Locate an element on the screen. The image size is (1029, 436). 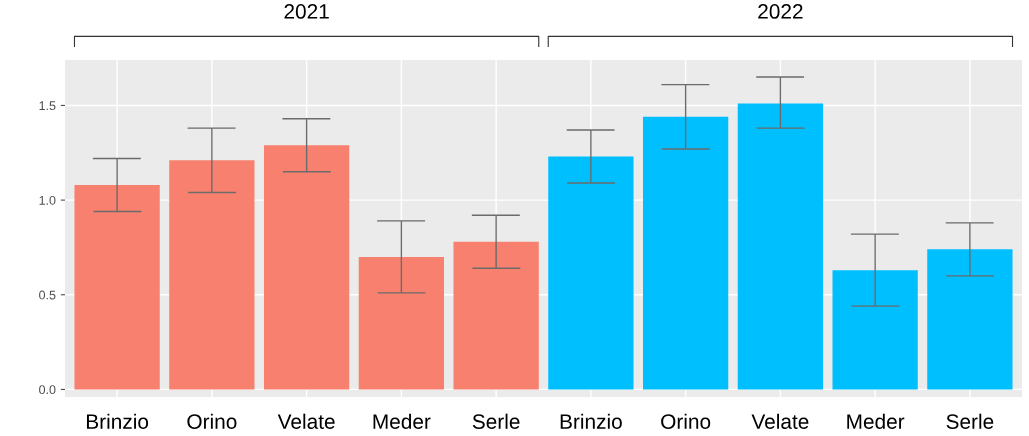
text: 2021 is located at coordinates (306, 11).